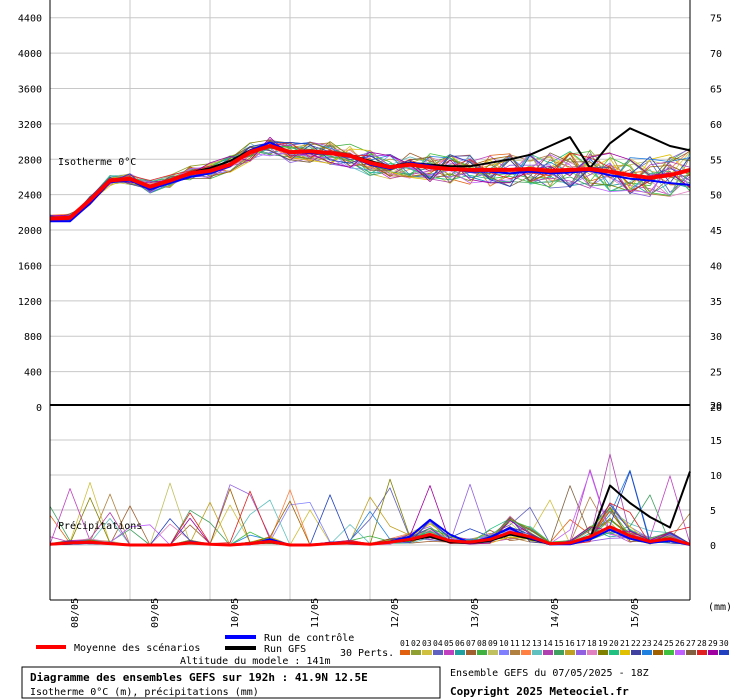  I want to click on pert-number-label: 12, so click(526, 643).